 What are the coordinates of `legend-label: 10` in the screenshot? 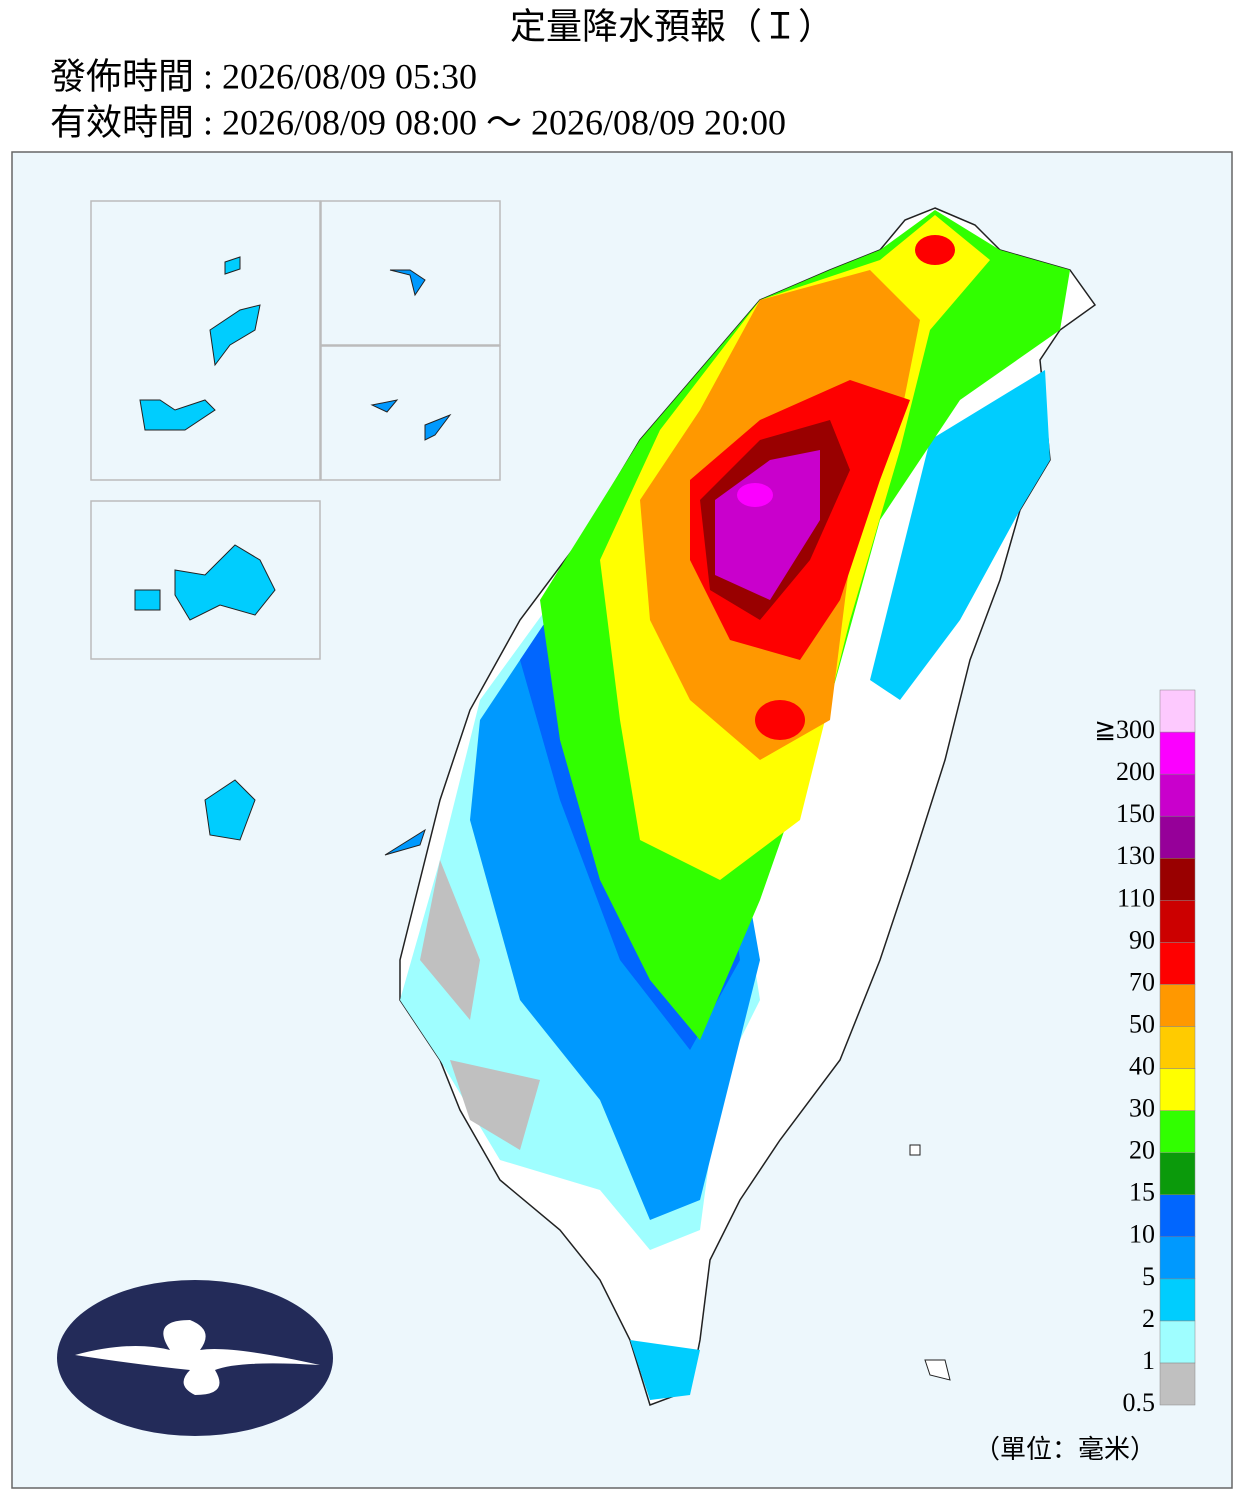 It's located at (1142, 1234).